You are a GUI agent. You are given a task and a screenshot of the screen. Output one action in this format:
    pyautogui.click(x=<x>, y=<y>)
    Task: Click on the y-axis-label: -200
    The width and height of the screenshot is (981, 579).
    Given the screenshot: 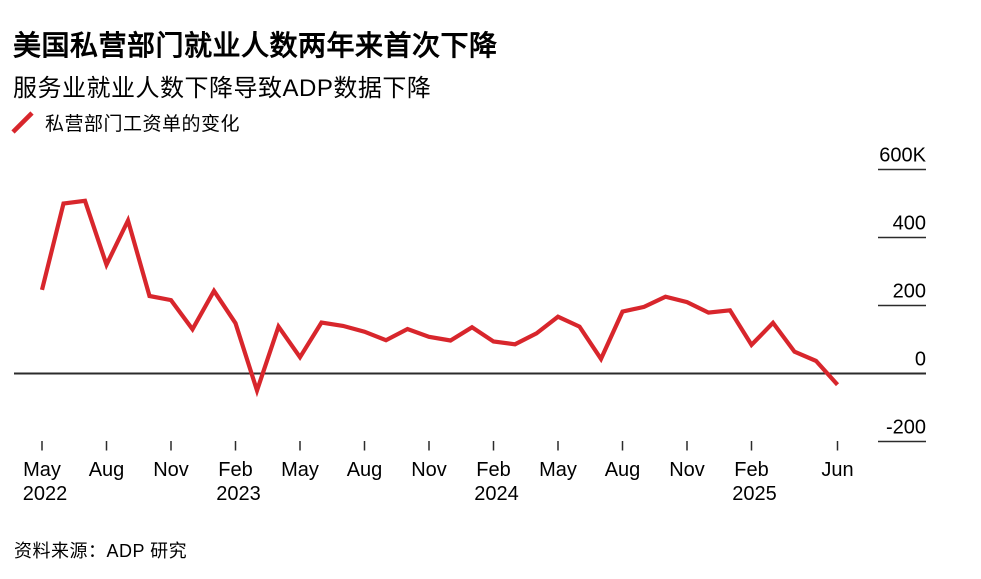 What is the action you would take?
    pyautogui.click(x=906, y=428)
    